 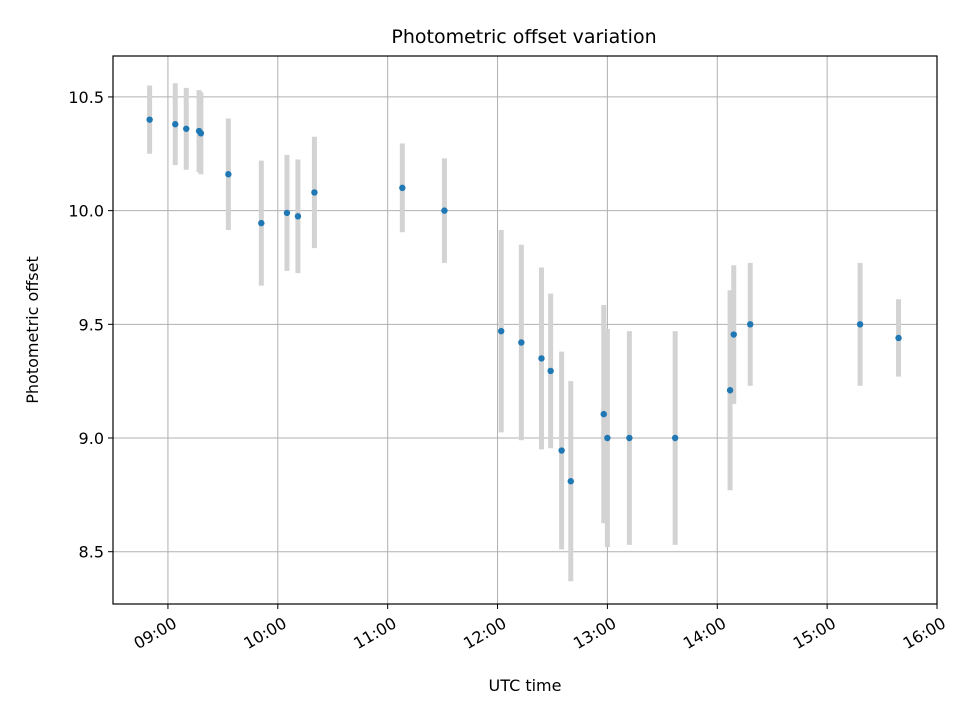 I want to click on y-tick-label: 8.5, so click(x=91, y=552).